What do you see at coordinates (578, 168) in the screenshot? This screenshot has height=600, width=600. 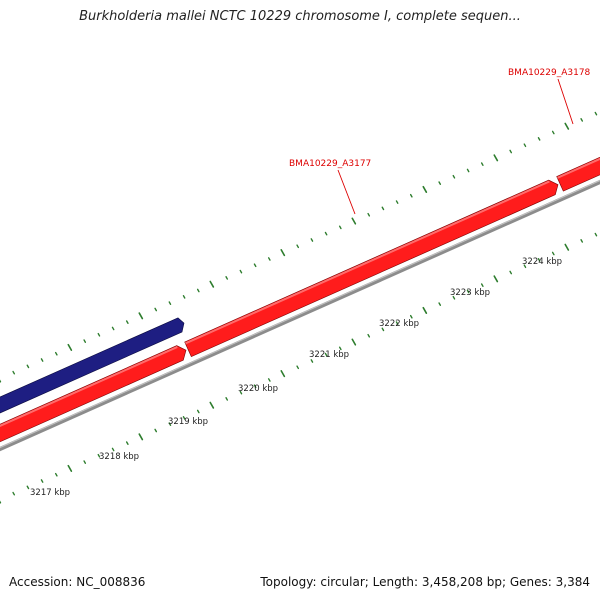 I see `forward-cds-feature-a3178-shine` at bounding box center [578, 168].